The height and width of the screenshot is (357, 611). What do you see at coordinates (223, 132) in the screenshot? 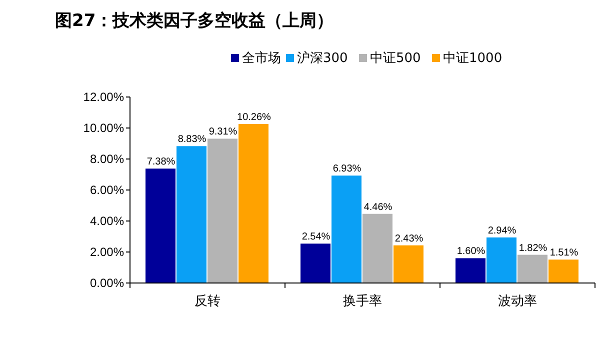
I see `data-label: 9.31%` at bounding box center [223, 132].